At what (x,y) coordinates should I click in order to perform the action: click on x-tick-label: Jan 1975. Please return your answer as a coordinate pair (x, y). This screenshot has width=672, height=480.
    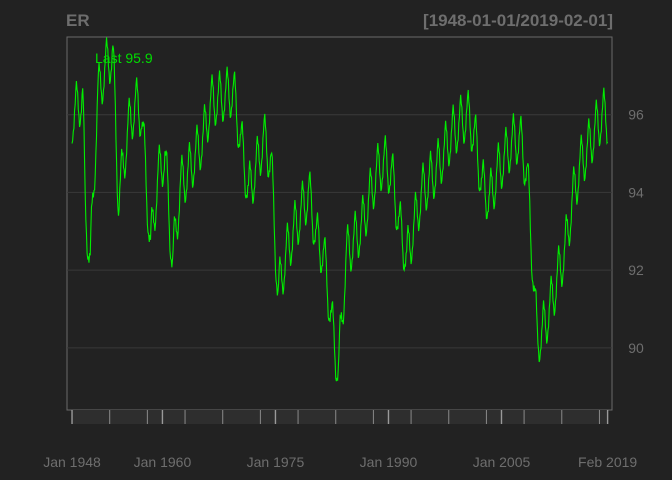
    Looking at the image, I should click on (276, 462).